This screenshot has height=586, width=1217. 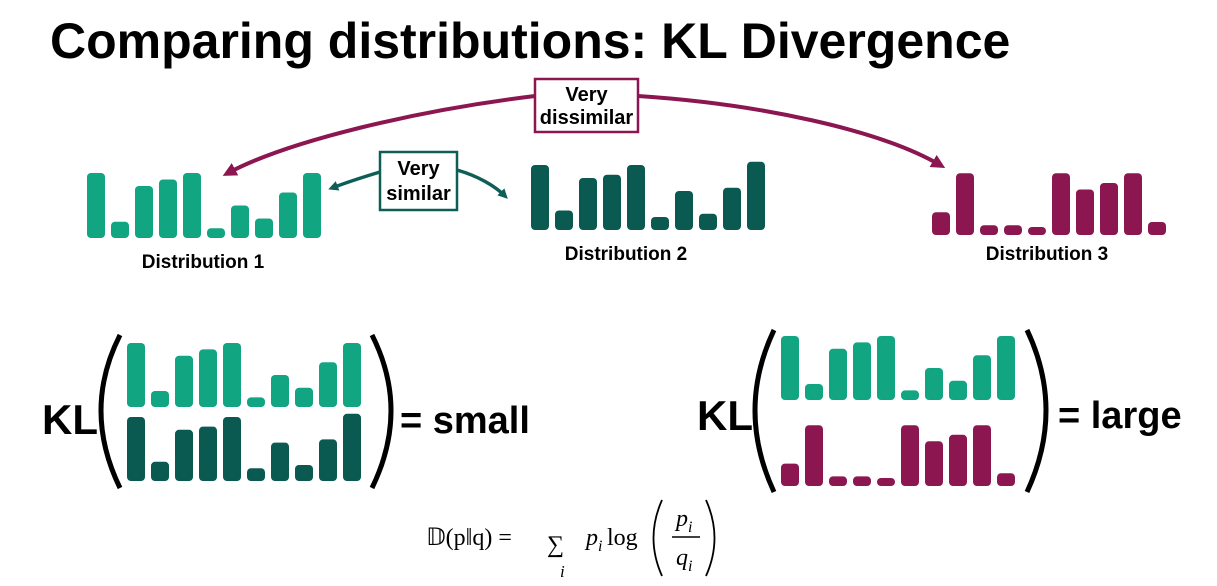 I want to click on distribution-3-chart, so click(x=1049, y=204).